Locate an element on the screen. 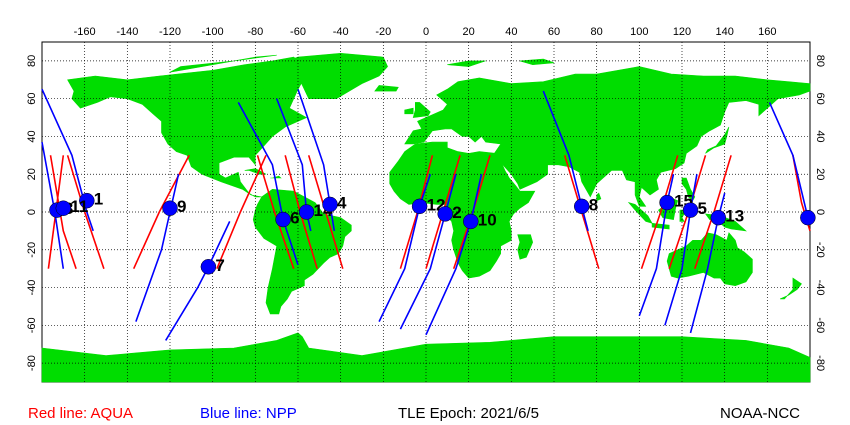 This screenshot has height=425, width=850. y-tick-label-left: -20 is located at coordinates (32, 250).